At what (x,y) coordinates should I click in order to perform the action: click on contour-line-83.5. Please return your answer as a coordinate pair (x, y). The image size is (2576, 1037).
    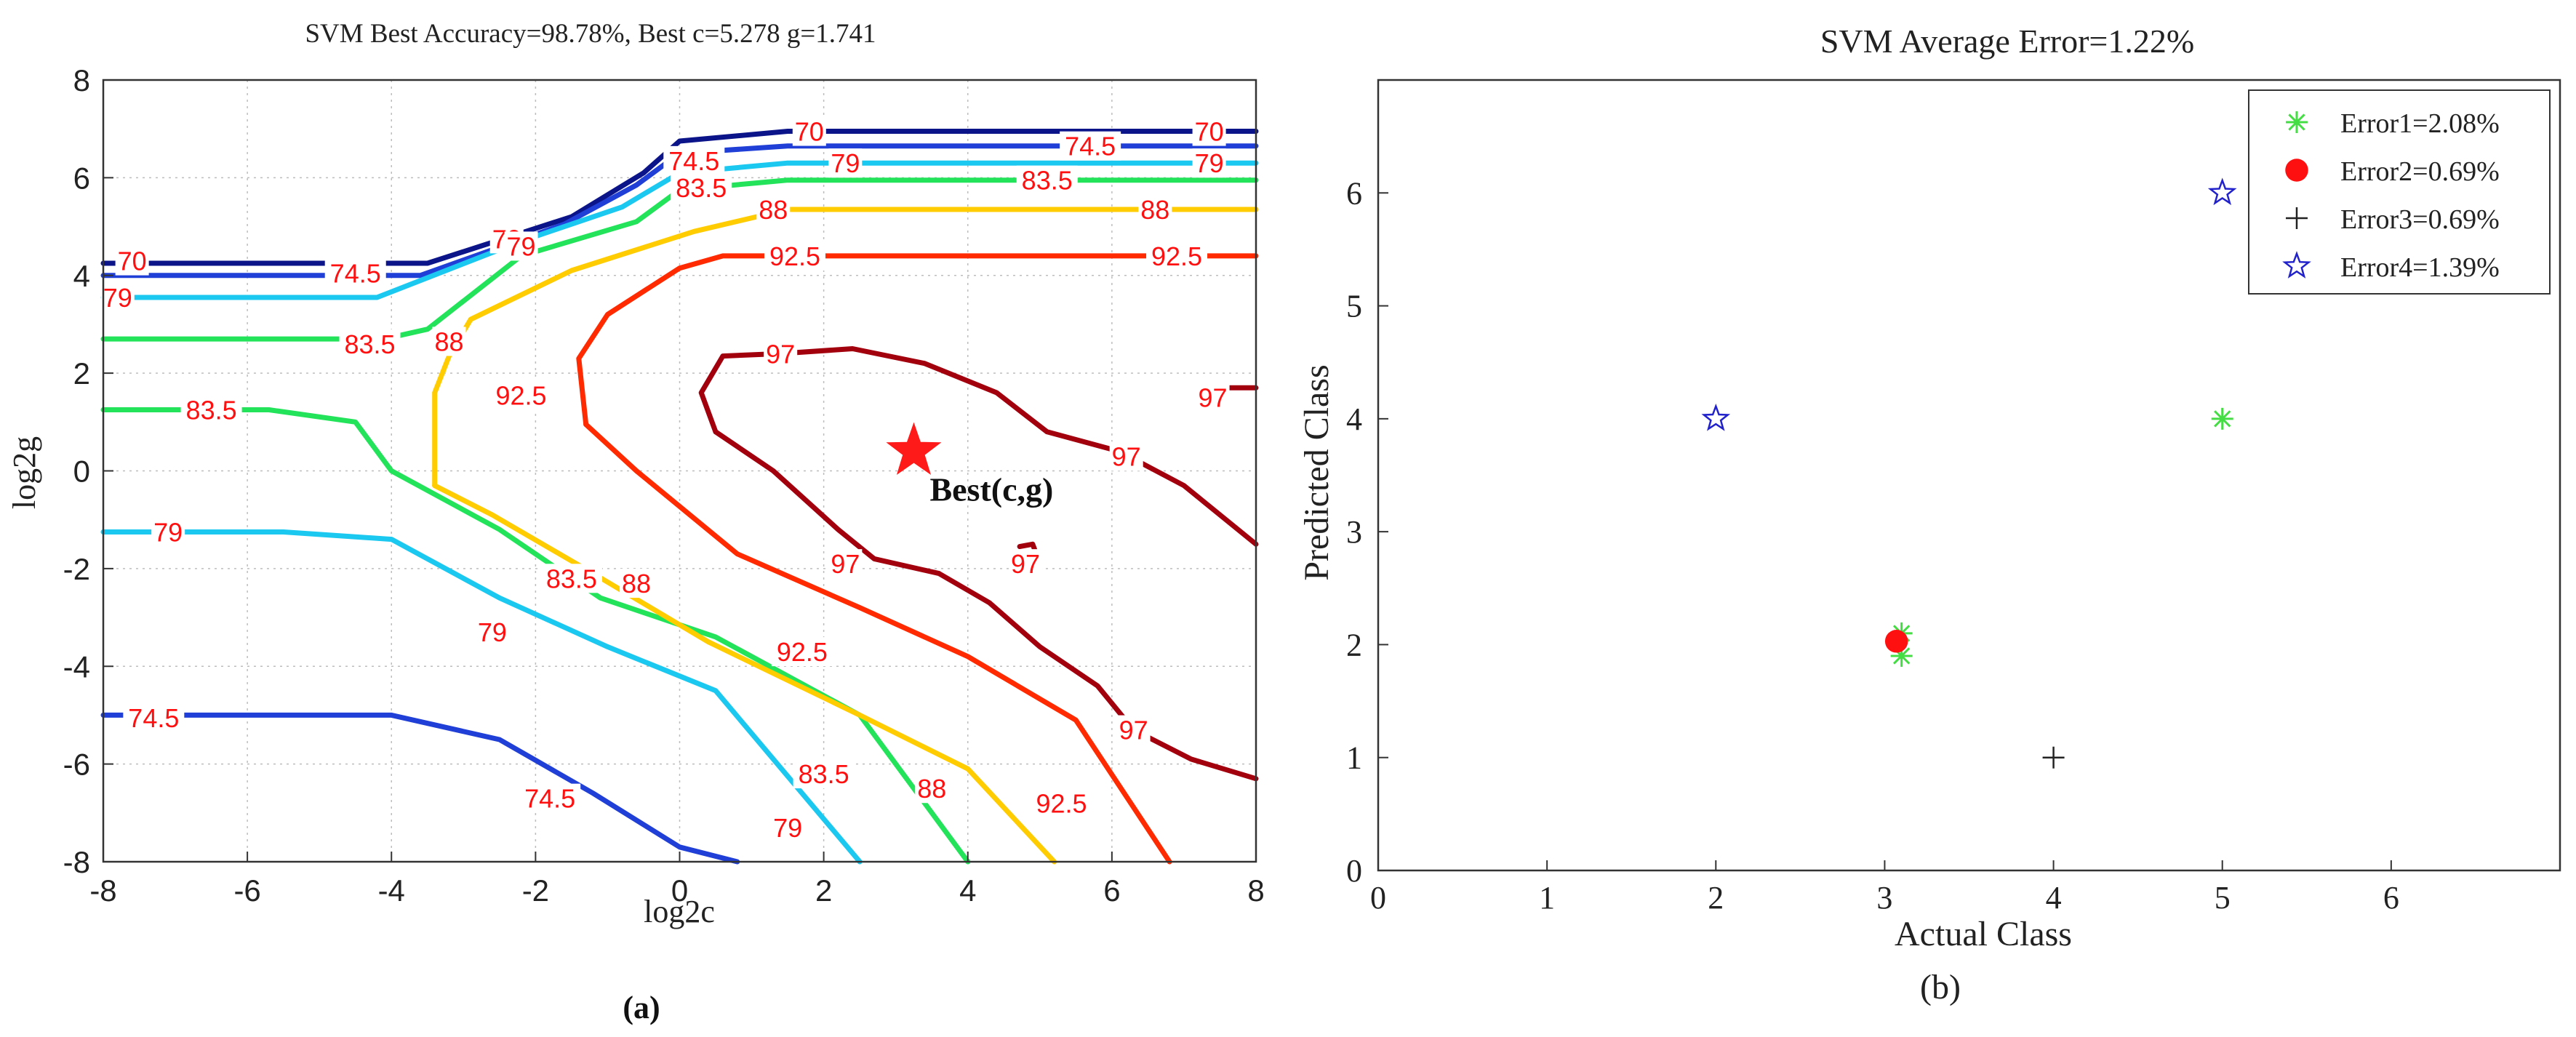
    Looking at the image, I should click on (679, 259).